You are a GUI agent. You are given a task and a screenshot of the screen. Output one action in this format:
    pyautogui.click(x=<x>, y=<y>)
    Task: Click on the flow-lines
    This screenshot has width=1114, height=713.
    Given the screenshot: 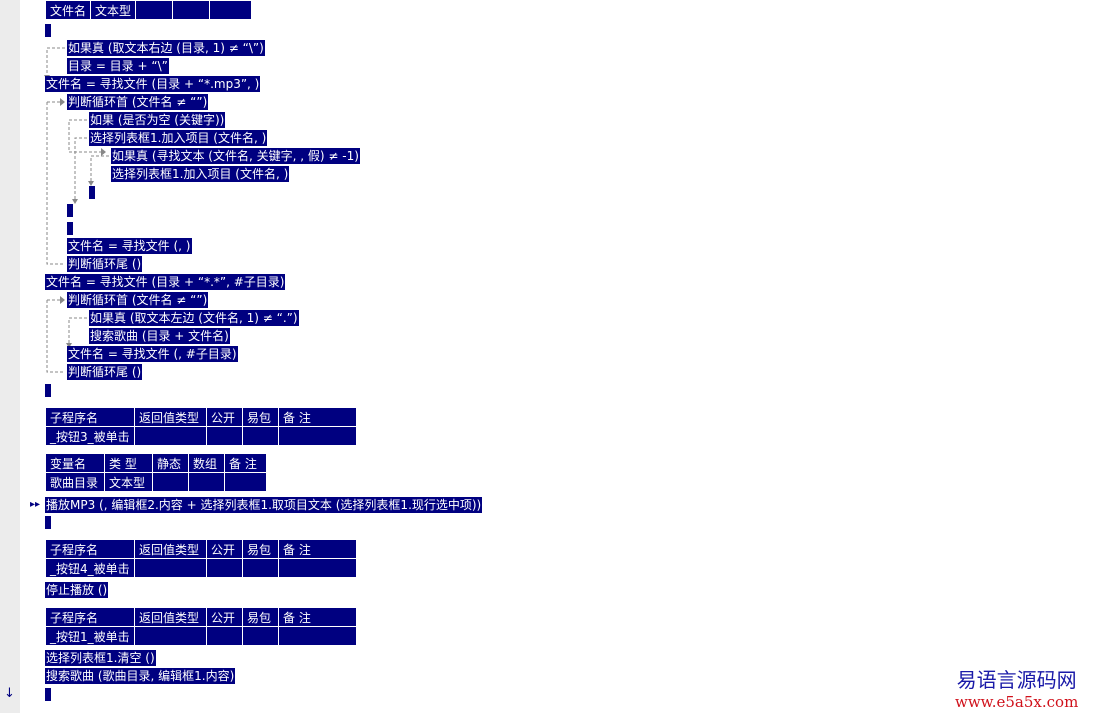 What is the action you would take?
    pyautogui.click(x=76, y=210)
    